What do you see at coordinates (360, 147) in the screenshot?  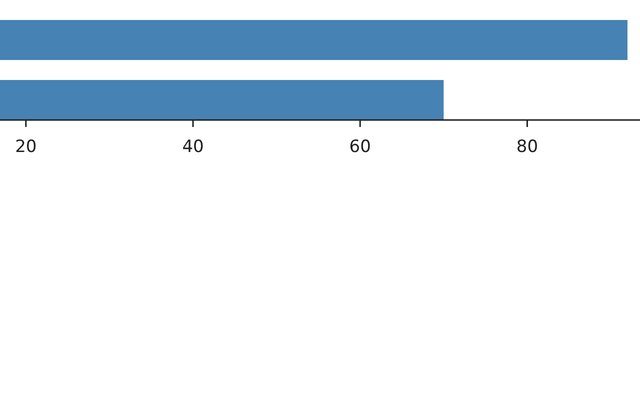 I see `x-tick-label: 60` at bounding box center [360, 147].